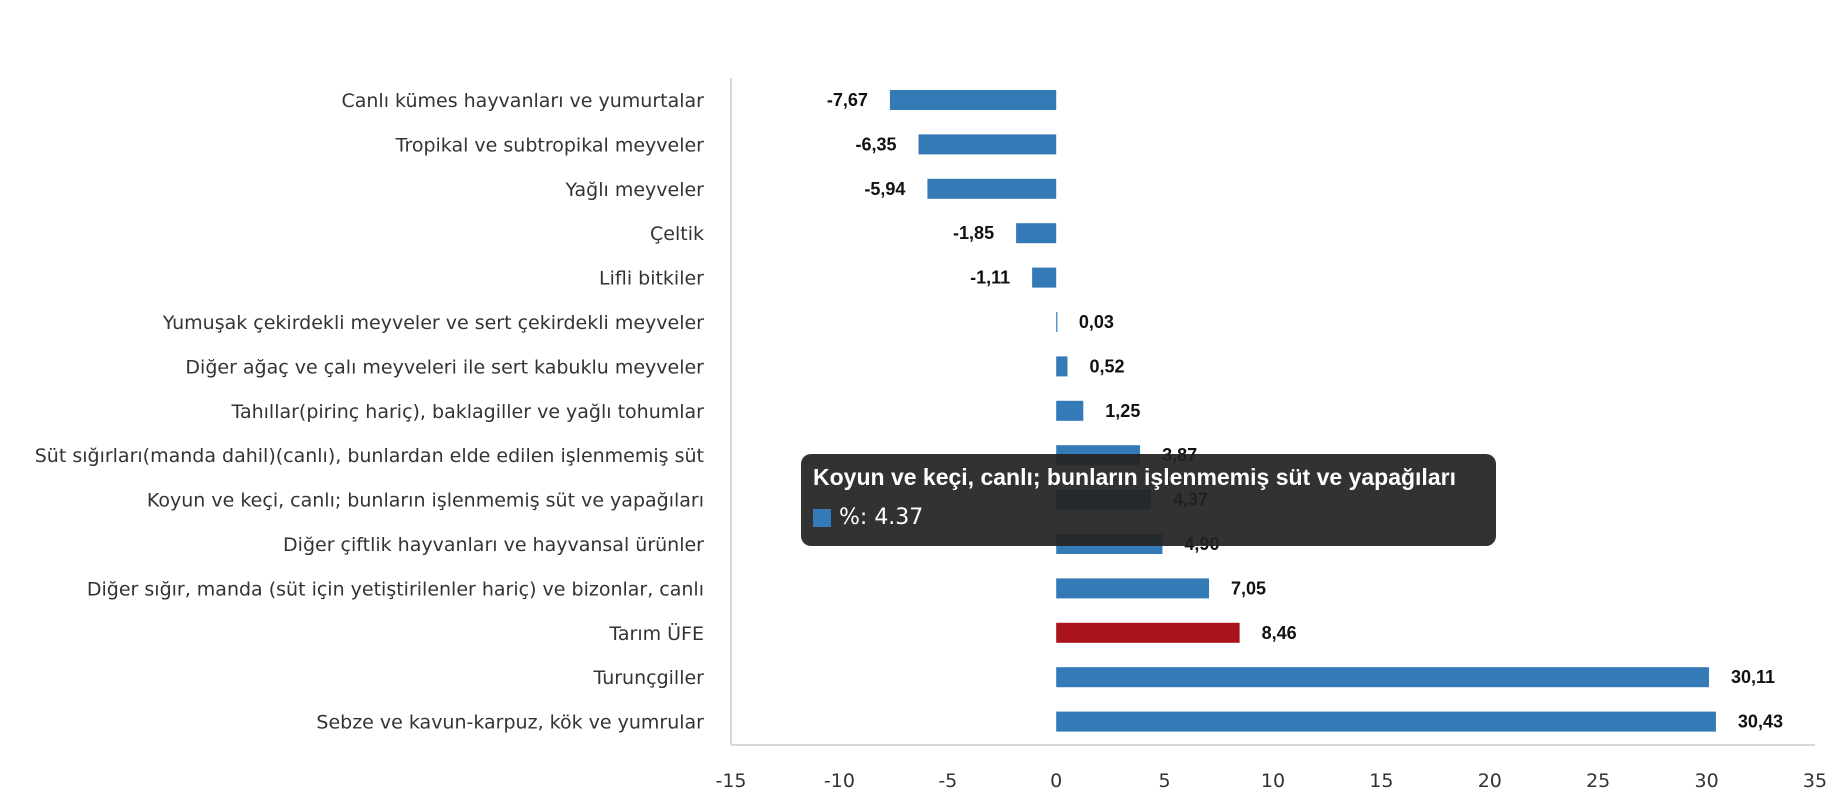  I want to click on x-axis-ticks: -15 -10 -5 0 5 10 15 20 25 30 35, so click(1271, 781).